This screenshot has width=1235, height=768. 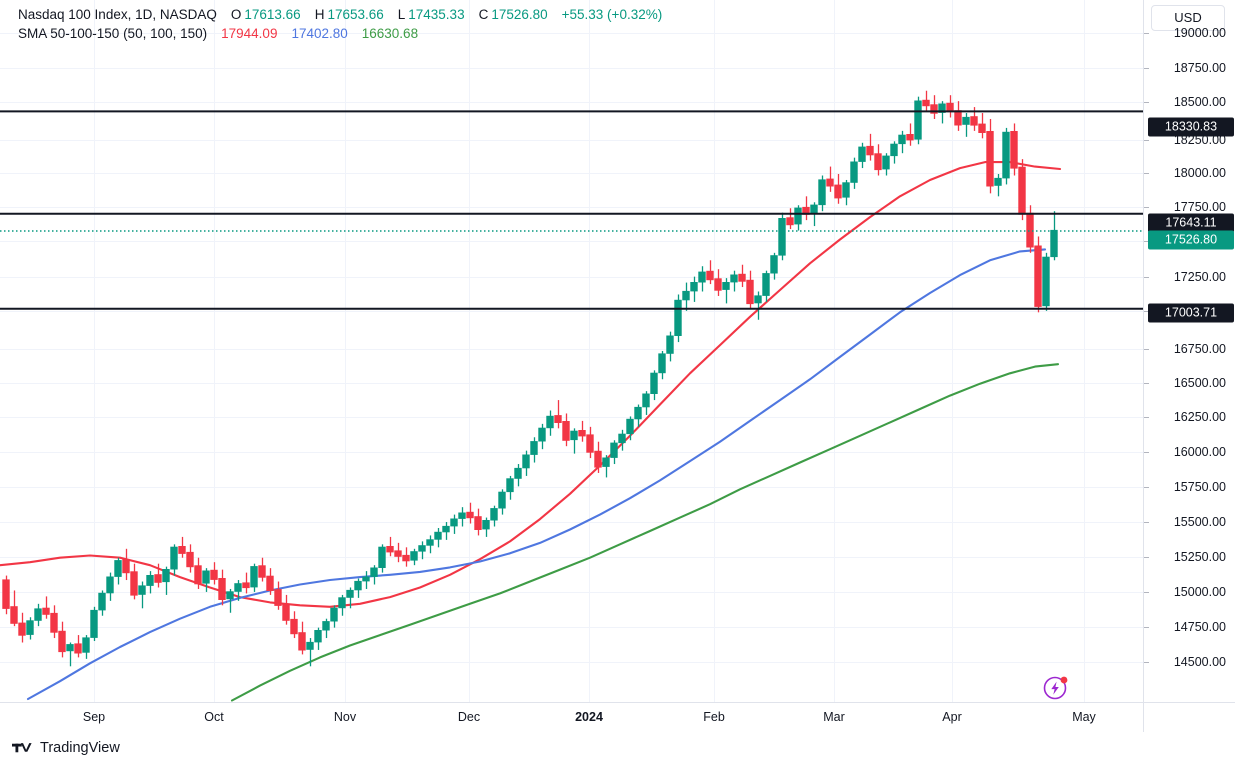 What do you see at coordinates (1056, 687) in the screenshot?
I see `lightning-alert-icon` at bounding box center [1056, 687].